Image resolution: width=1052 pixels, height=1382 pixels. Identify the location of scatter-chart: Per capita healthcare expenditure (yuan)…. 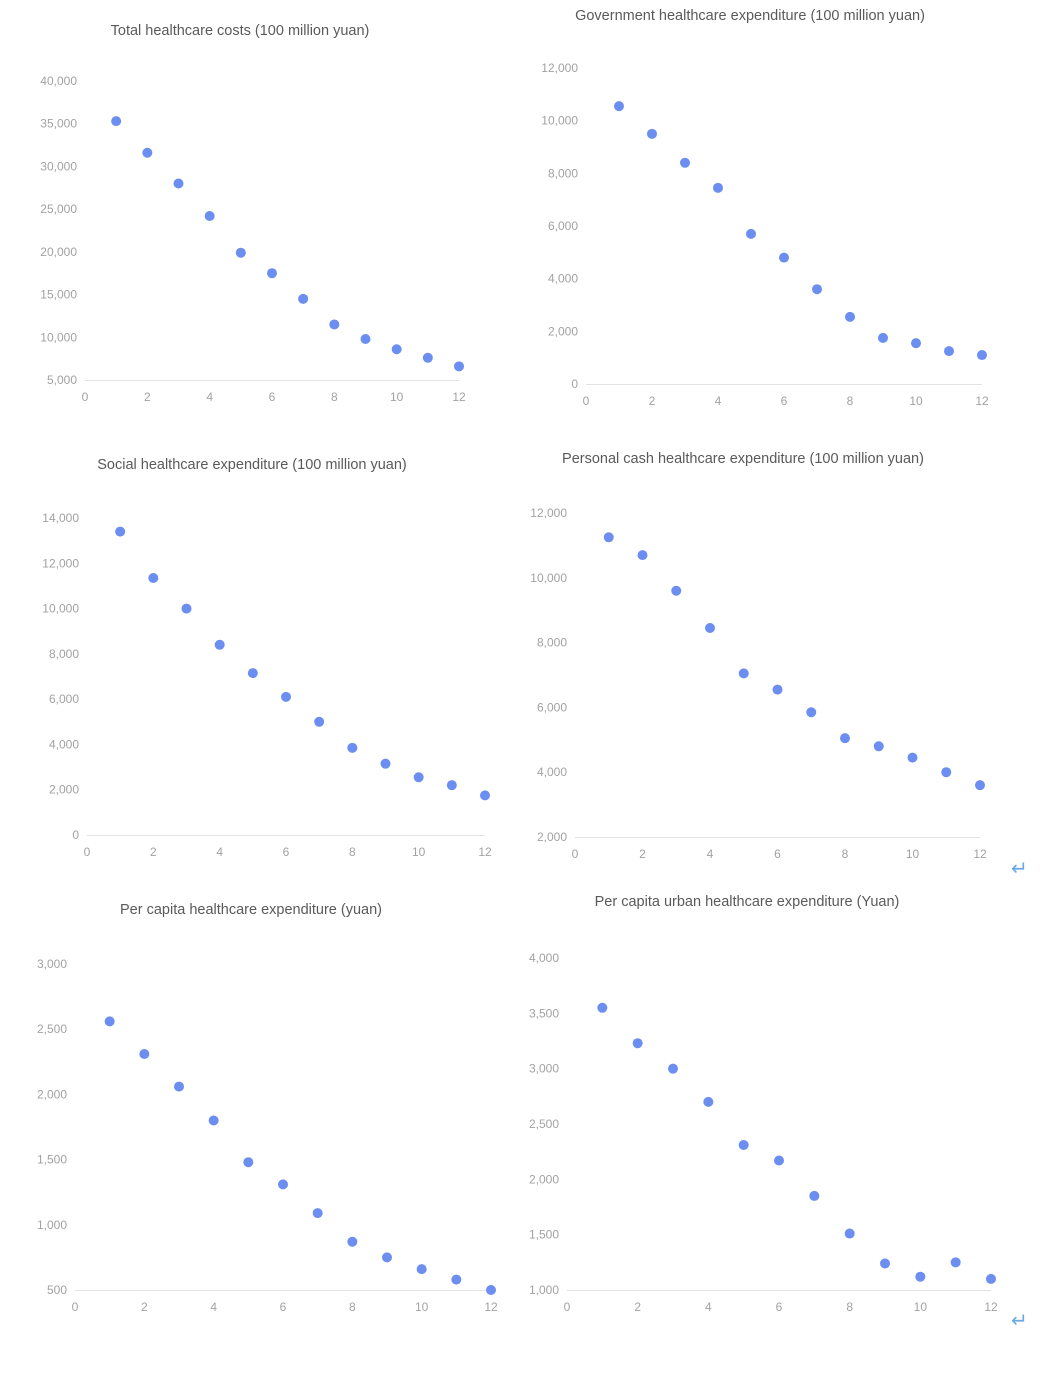
(267, 1108).